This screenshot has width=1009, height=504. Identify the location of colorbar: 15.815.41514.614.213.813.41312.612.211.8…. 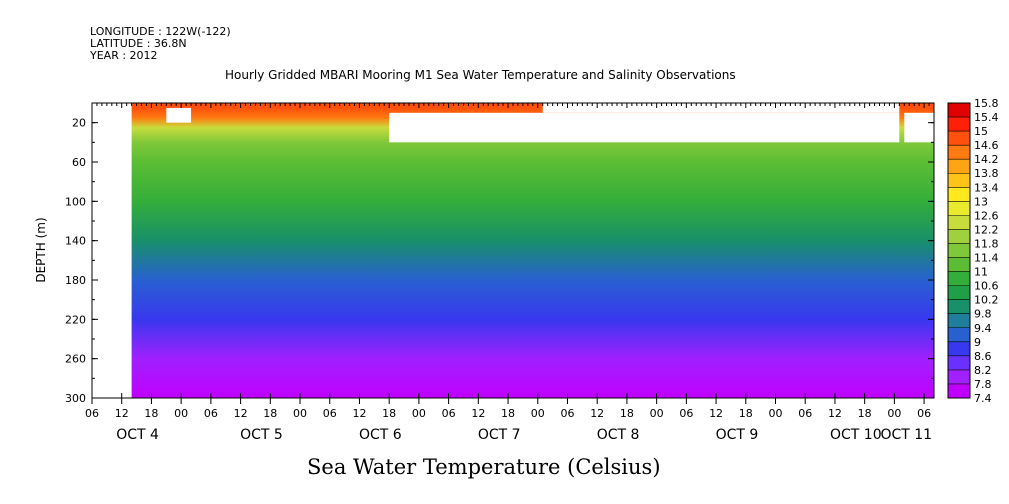
(973, 251).